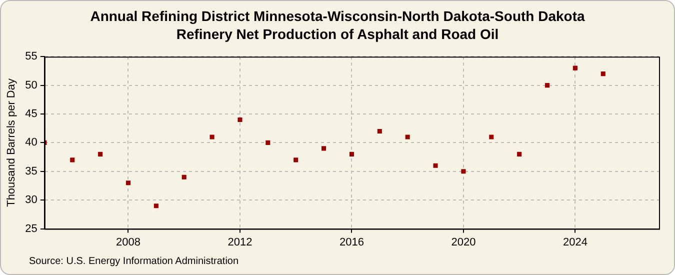 The width and height of the screenshot is (675, 275). I want to click on chart-title: Annual Refining District Minnesota-Wisconsin-North Dakota-South Dakota Refinery Net Production of Asphalt and Road Oil, so click(337, 25).